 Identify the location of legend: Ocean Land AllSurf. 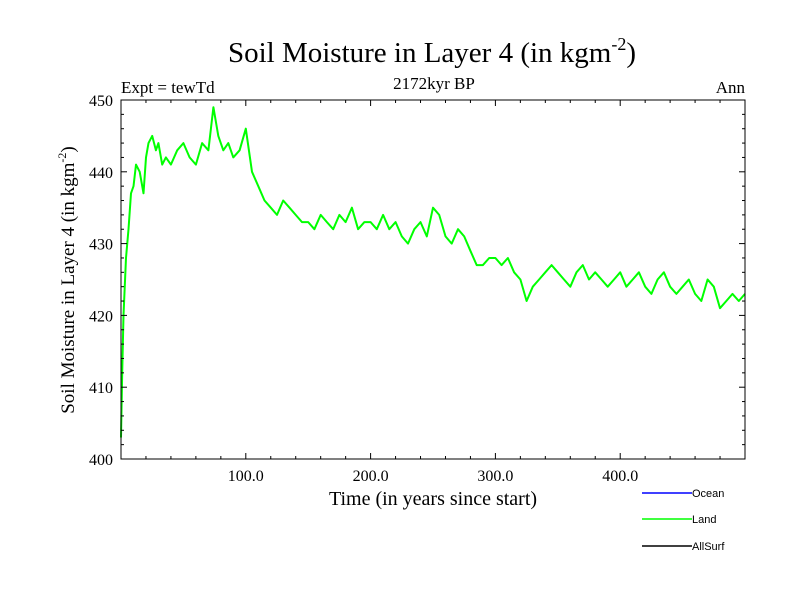
(683, 520).